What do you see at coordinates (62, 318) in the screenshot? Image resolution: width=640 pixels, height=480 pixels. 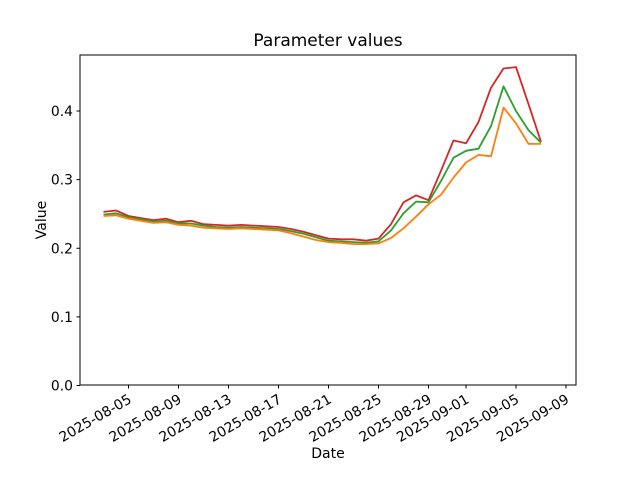 I see `y-tick-label: 0.1` at bounding box center [62, 318].